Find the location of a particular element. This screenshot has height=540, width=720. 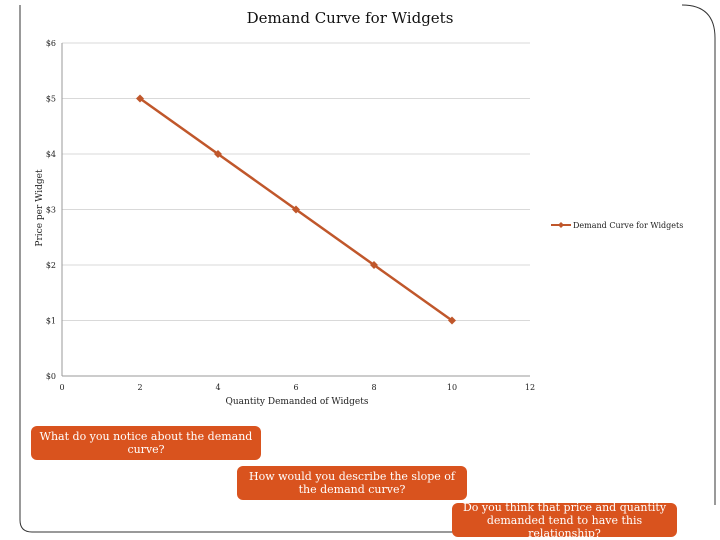

legend: Demand Curve for Widgets is located at coordinates (617, 225).